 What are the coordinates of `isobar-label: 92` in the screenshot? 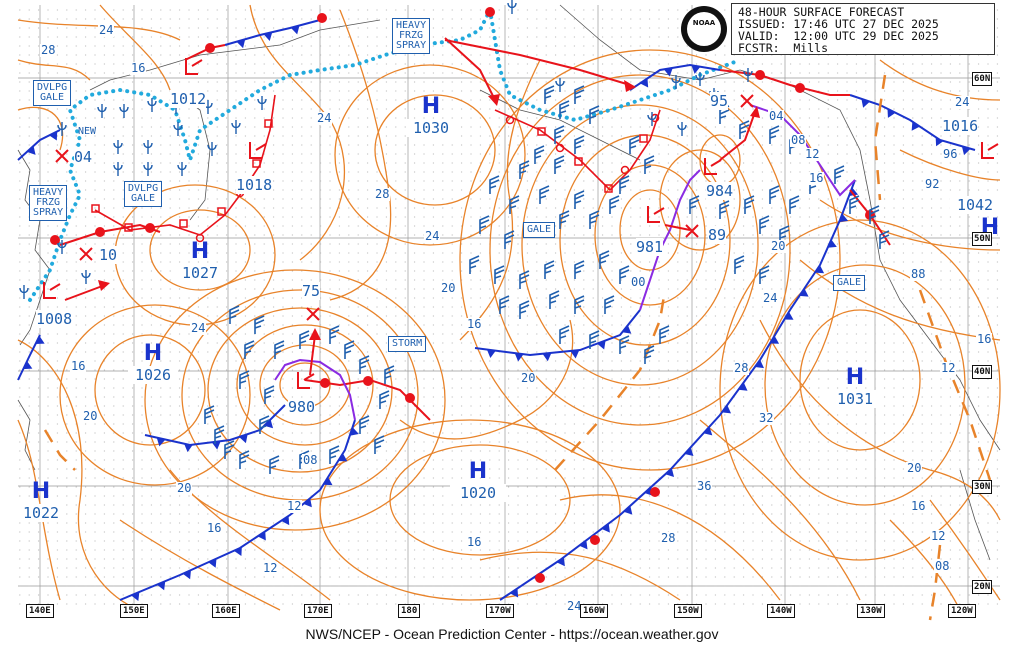 It's located at (932, 184).